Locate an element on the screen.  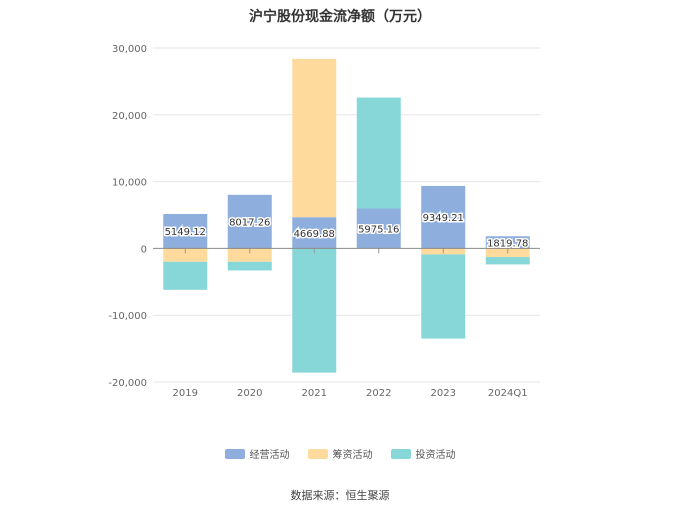
x-tick-label: 2019 is located at coordinates (185, 393).